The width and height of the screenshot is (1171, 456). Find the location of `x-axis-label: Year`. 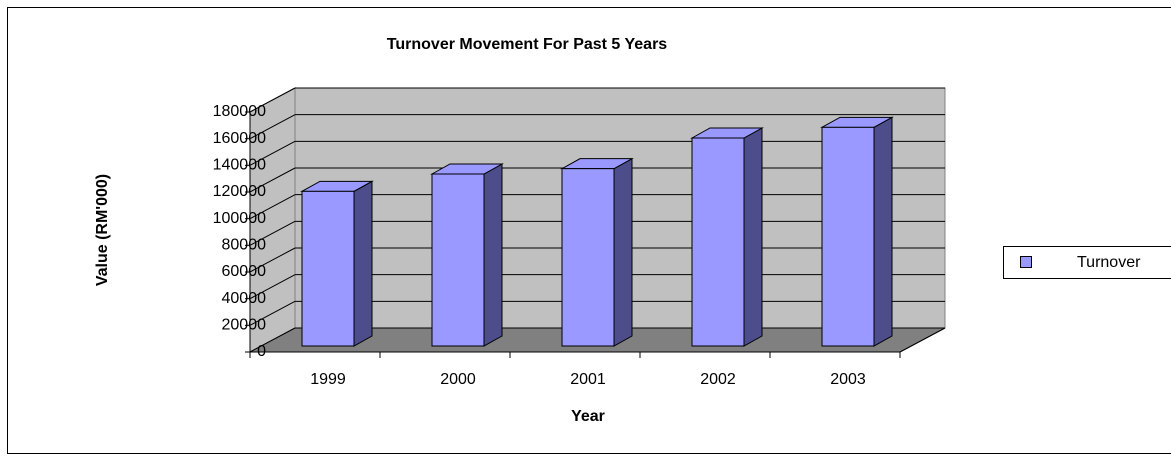

x-axis-label: Year is located at coordinates (588, 416).